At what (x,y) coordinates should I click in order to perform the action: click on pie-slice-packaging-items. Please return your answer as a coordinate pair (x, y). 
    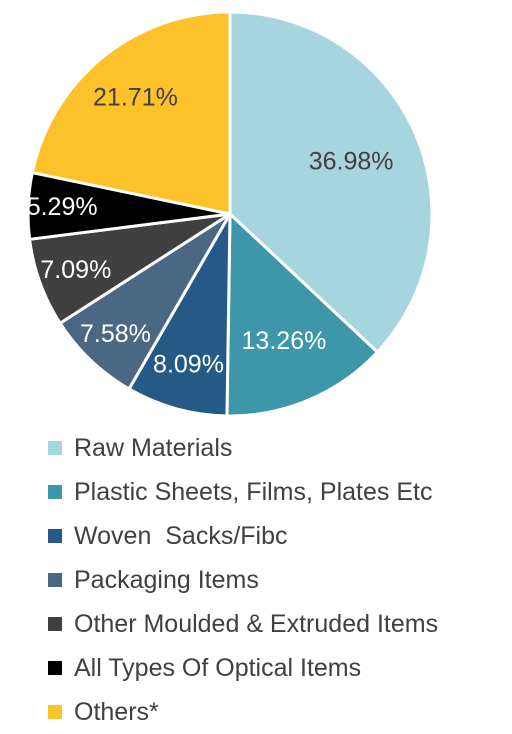
    Looking at the image, I should click on (145, 301).